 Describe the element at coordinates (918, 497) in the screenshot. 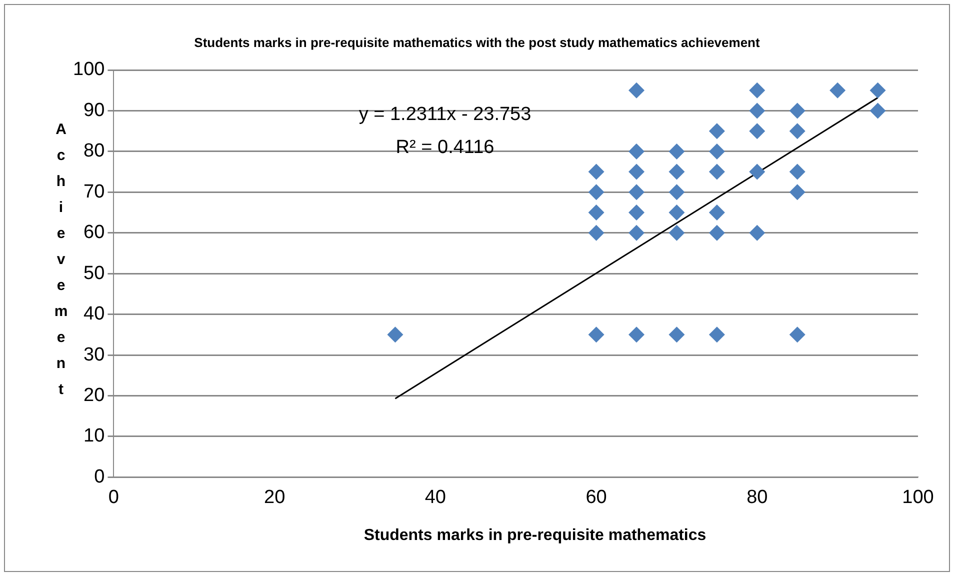

I see `x-tick-label: 100` at that location.